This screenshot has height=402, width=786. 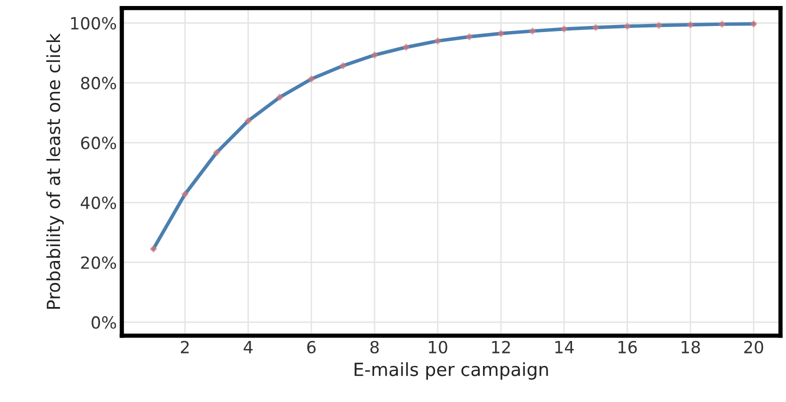 What do you see at coordinates (564, 347) in the screenshot?
I see `x-tick-label: 14` at bounding box center [564, 347].